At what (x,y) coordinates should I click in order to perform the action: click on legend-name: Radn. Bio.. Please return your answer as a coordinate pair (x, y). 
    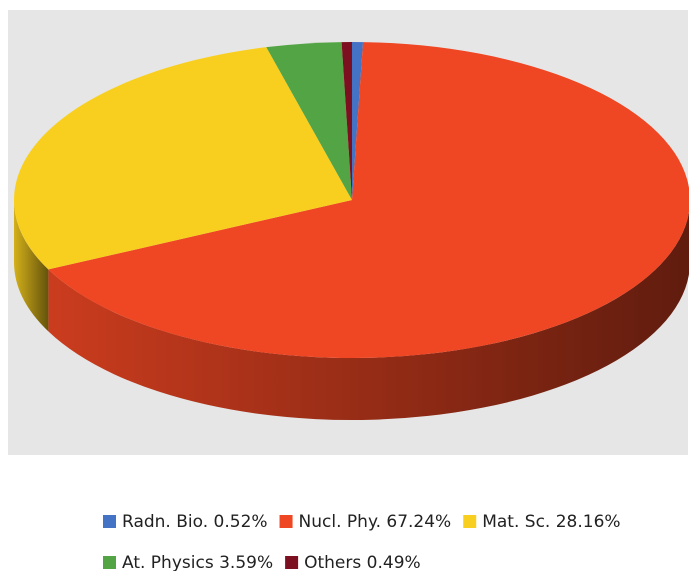
    Looking at the image, I should click on (165, 522).